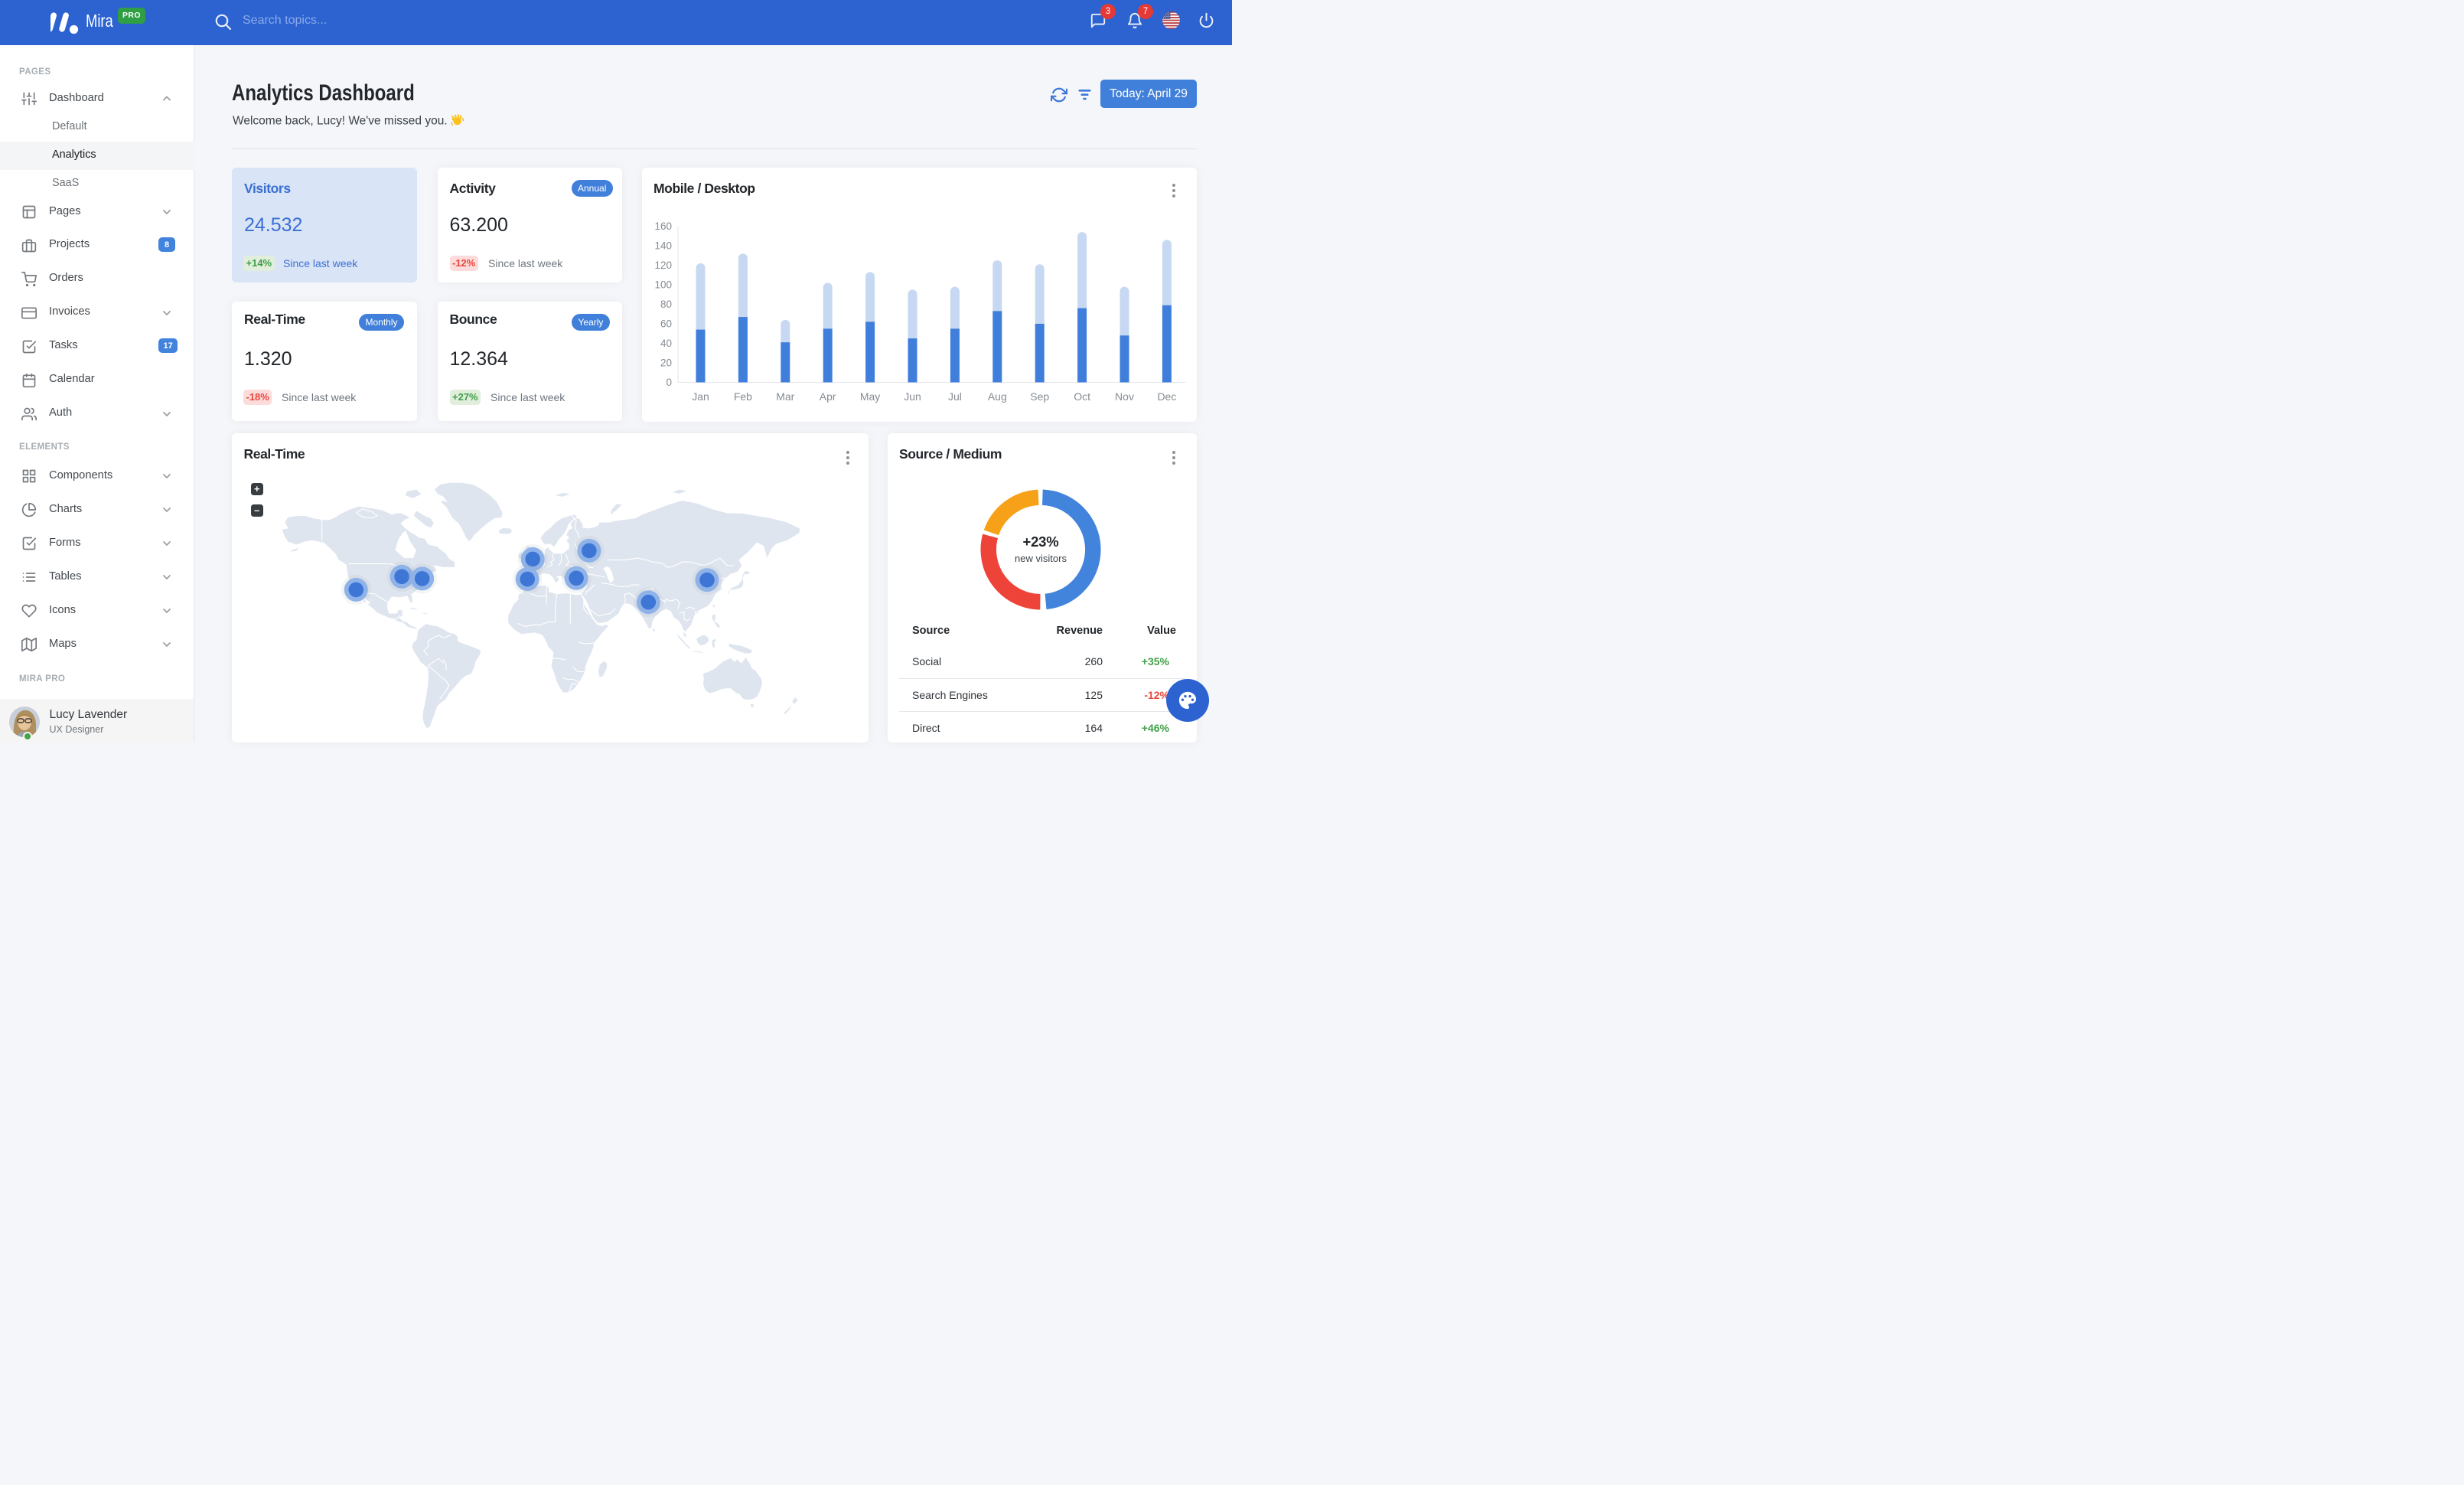  I want to click on svg-text: Feb, so click(742, 396).